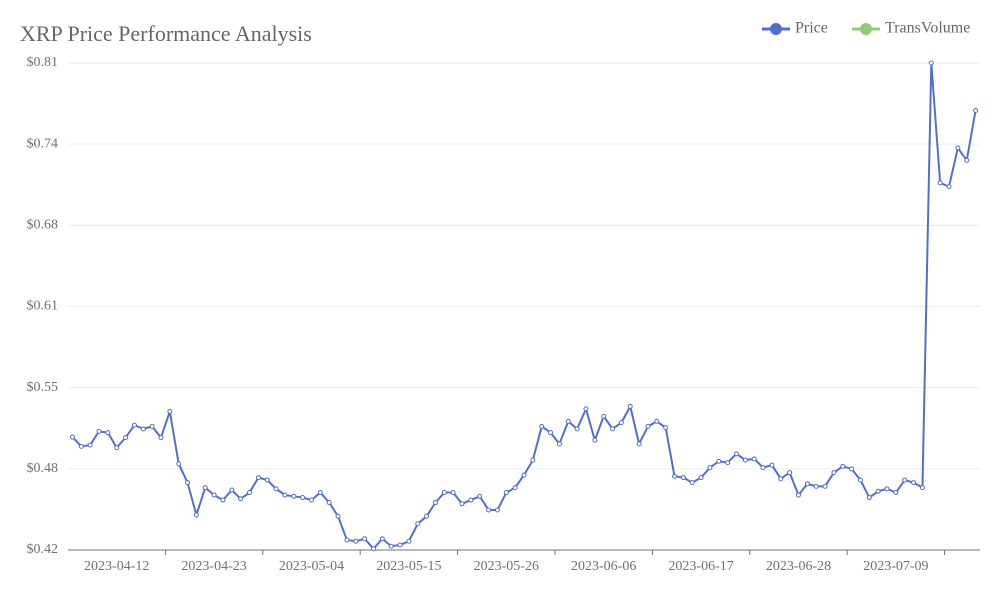 This screenshot has height=600, width=1000. I want to click on y-tick-label: $0.74, so click(43, 143).